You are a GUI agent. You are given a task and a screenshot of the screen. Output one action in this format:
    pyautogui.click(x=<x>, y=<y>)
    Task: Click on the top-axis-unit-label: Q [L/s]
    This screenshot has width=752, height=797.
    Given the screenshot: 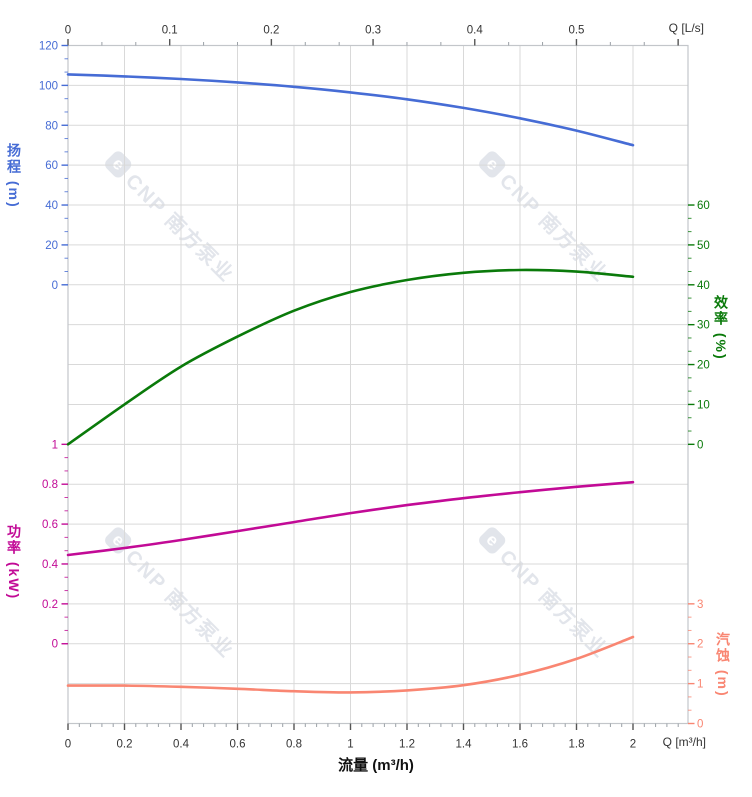 What is the action you would take?
    pyautogui.click(x=686, y=28)
    